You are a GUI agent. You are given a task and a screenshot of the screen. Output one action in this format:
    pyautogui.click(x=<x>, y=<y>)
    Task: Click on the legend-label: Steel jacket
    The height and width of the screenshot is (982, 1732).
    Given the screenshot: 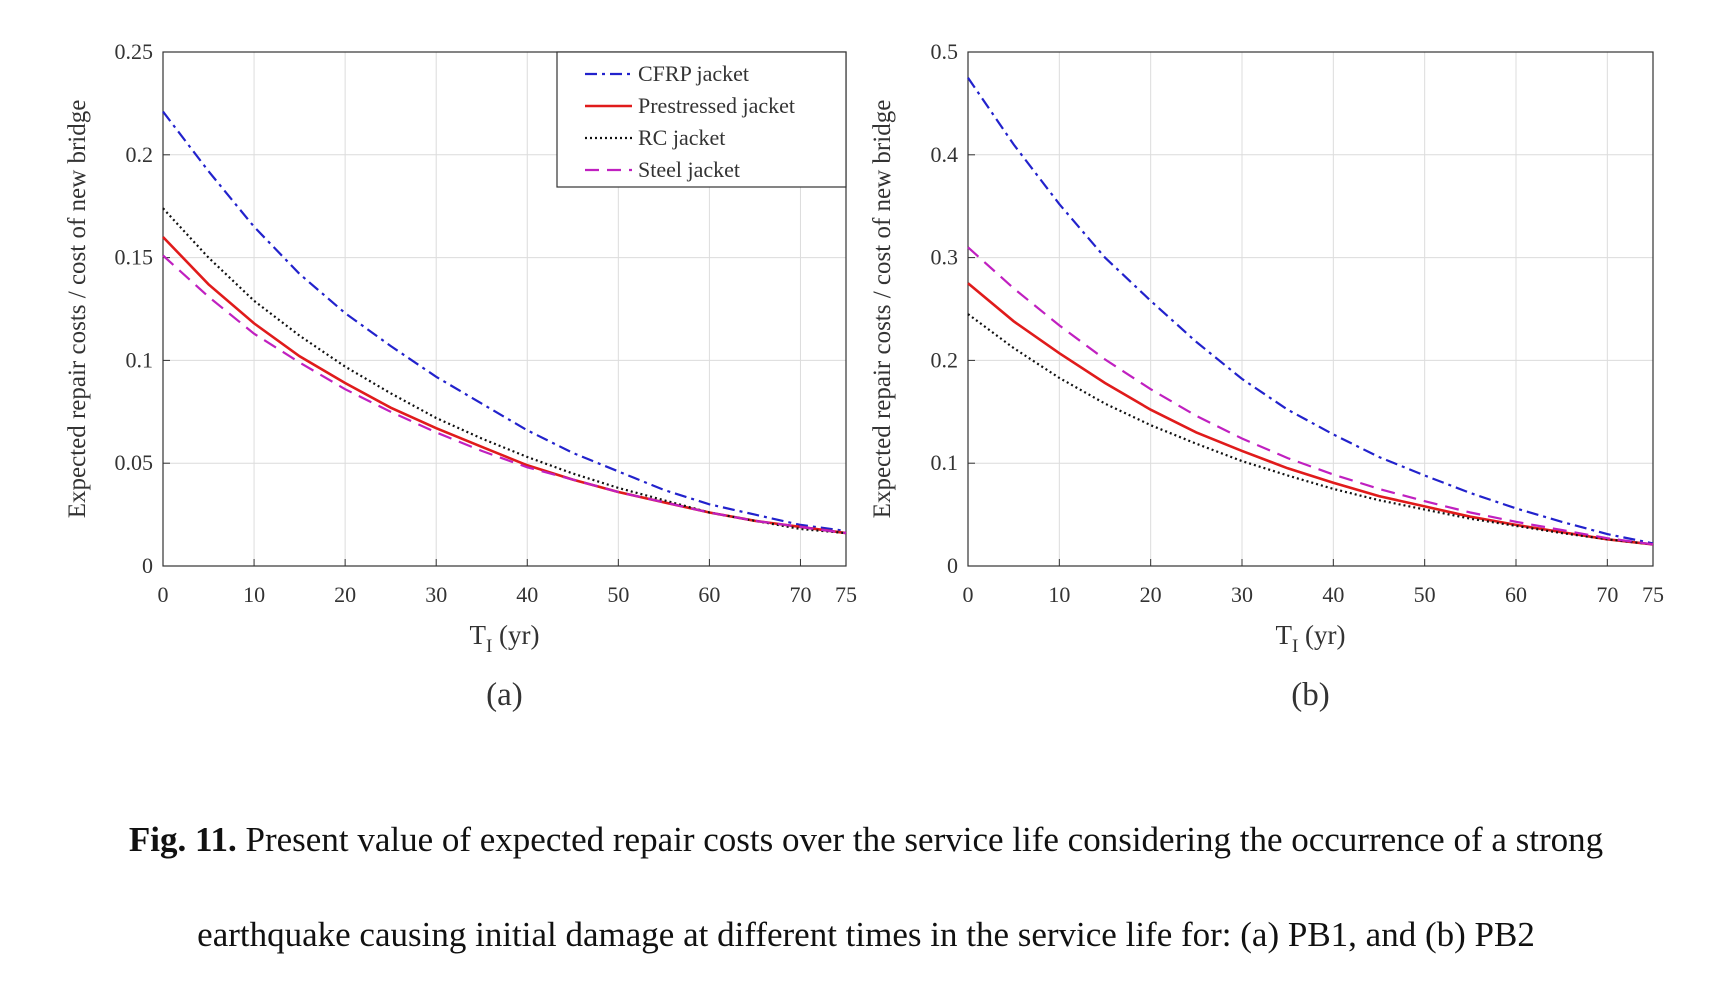 What is the action you would take?
    pyautogui.click(x=689, y=169)
    